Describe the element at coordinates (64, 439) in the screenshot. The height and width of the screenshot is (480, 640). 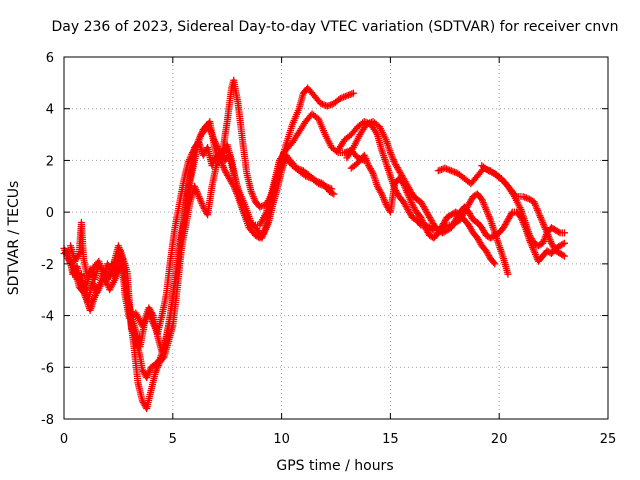
I see `x-tick-label: 0` at that location.